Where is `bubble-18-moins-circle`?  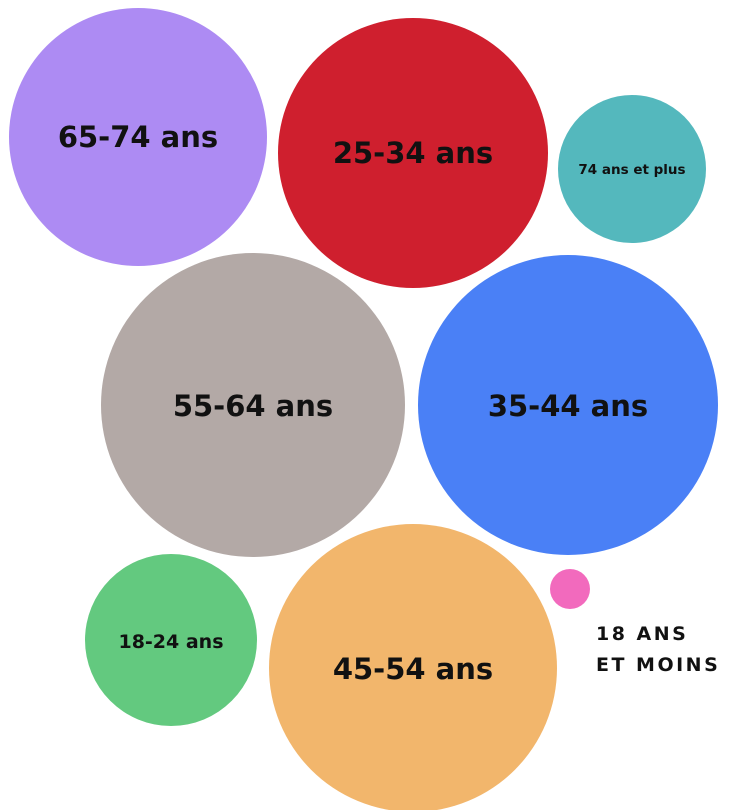
bubble-18-moins-circle is located at coordinates (570, 589).